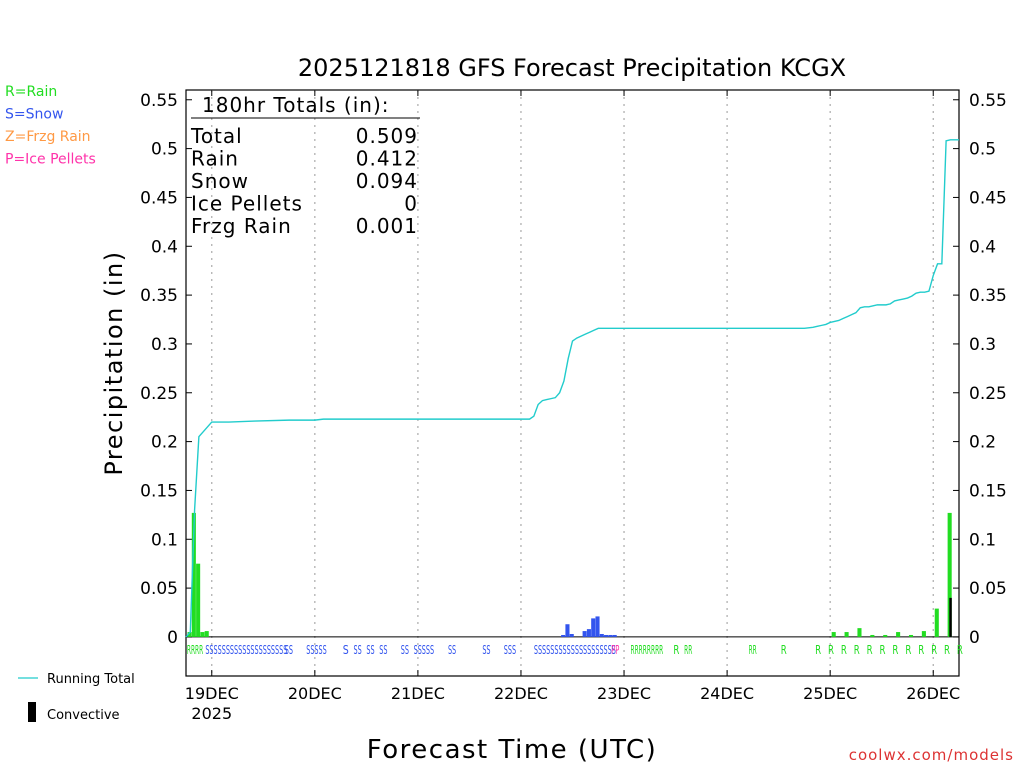 This screenshot has width=1024, height=768. What do you see at coordinates (164, 443) in the screenshot?
I see `y-tick-label-left: 0.2` at bounding box center [164, 443].